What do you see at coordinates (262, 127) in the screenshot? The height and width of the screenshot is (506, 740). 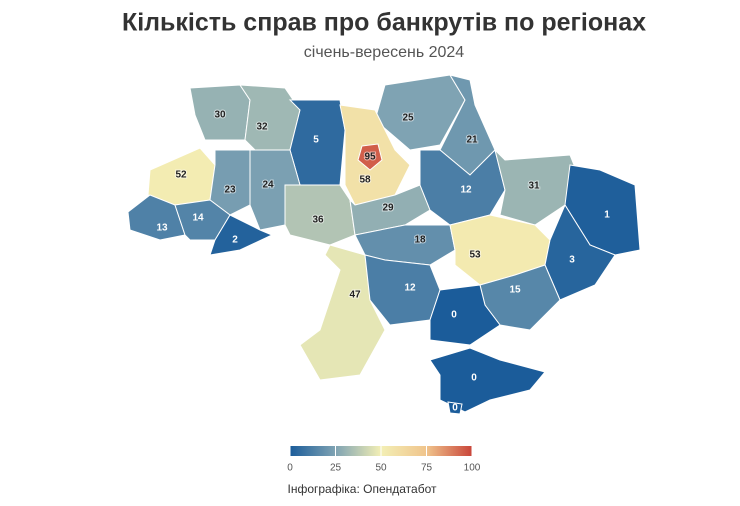 I see `region-label: 32` at bounding box center [262, 127].